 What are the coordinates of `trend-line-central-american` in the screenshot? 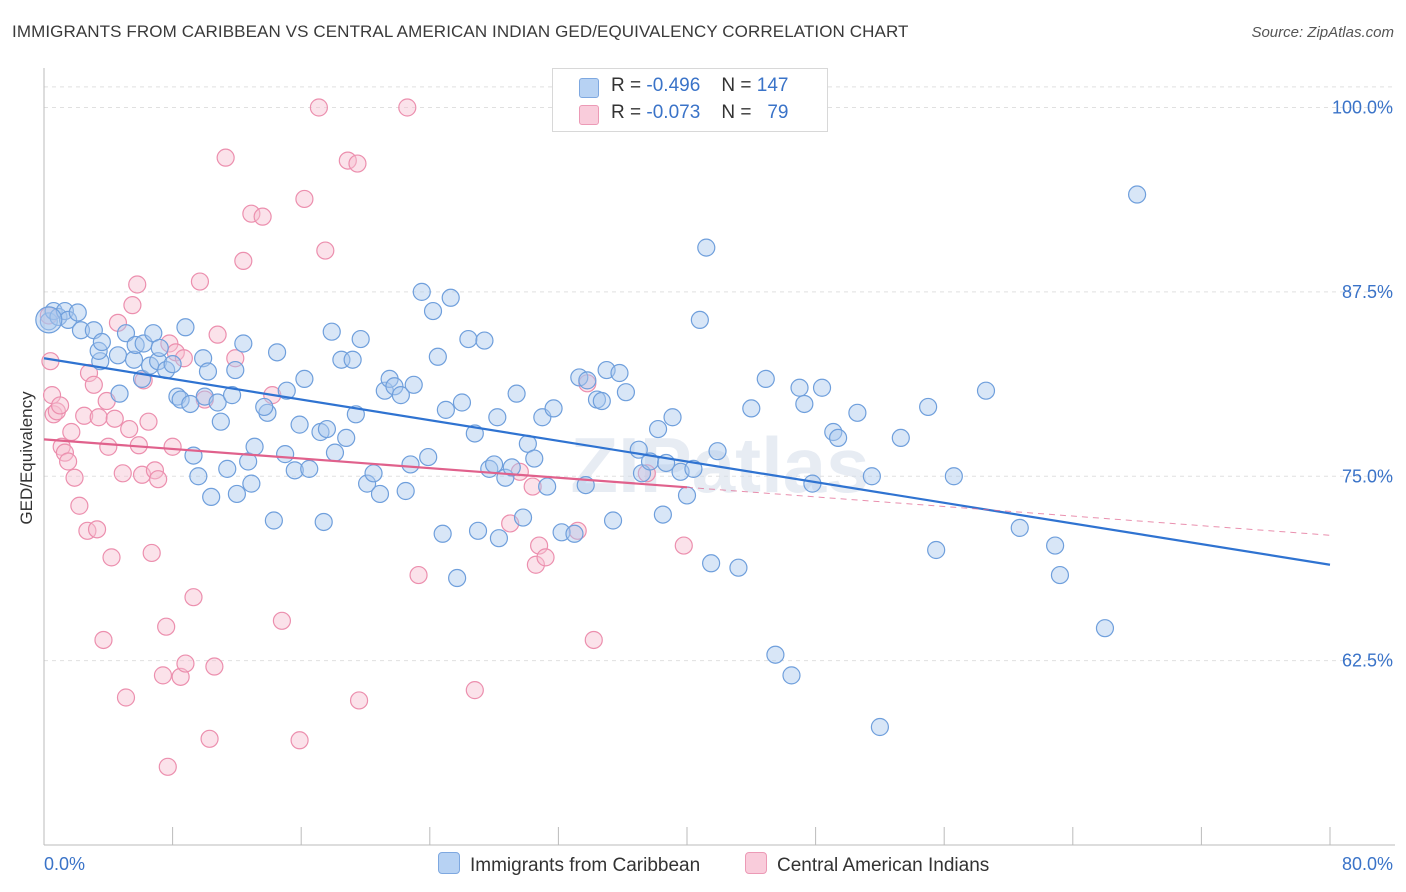 It's located at (365, 463).